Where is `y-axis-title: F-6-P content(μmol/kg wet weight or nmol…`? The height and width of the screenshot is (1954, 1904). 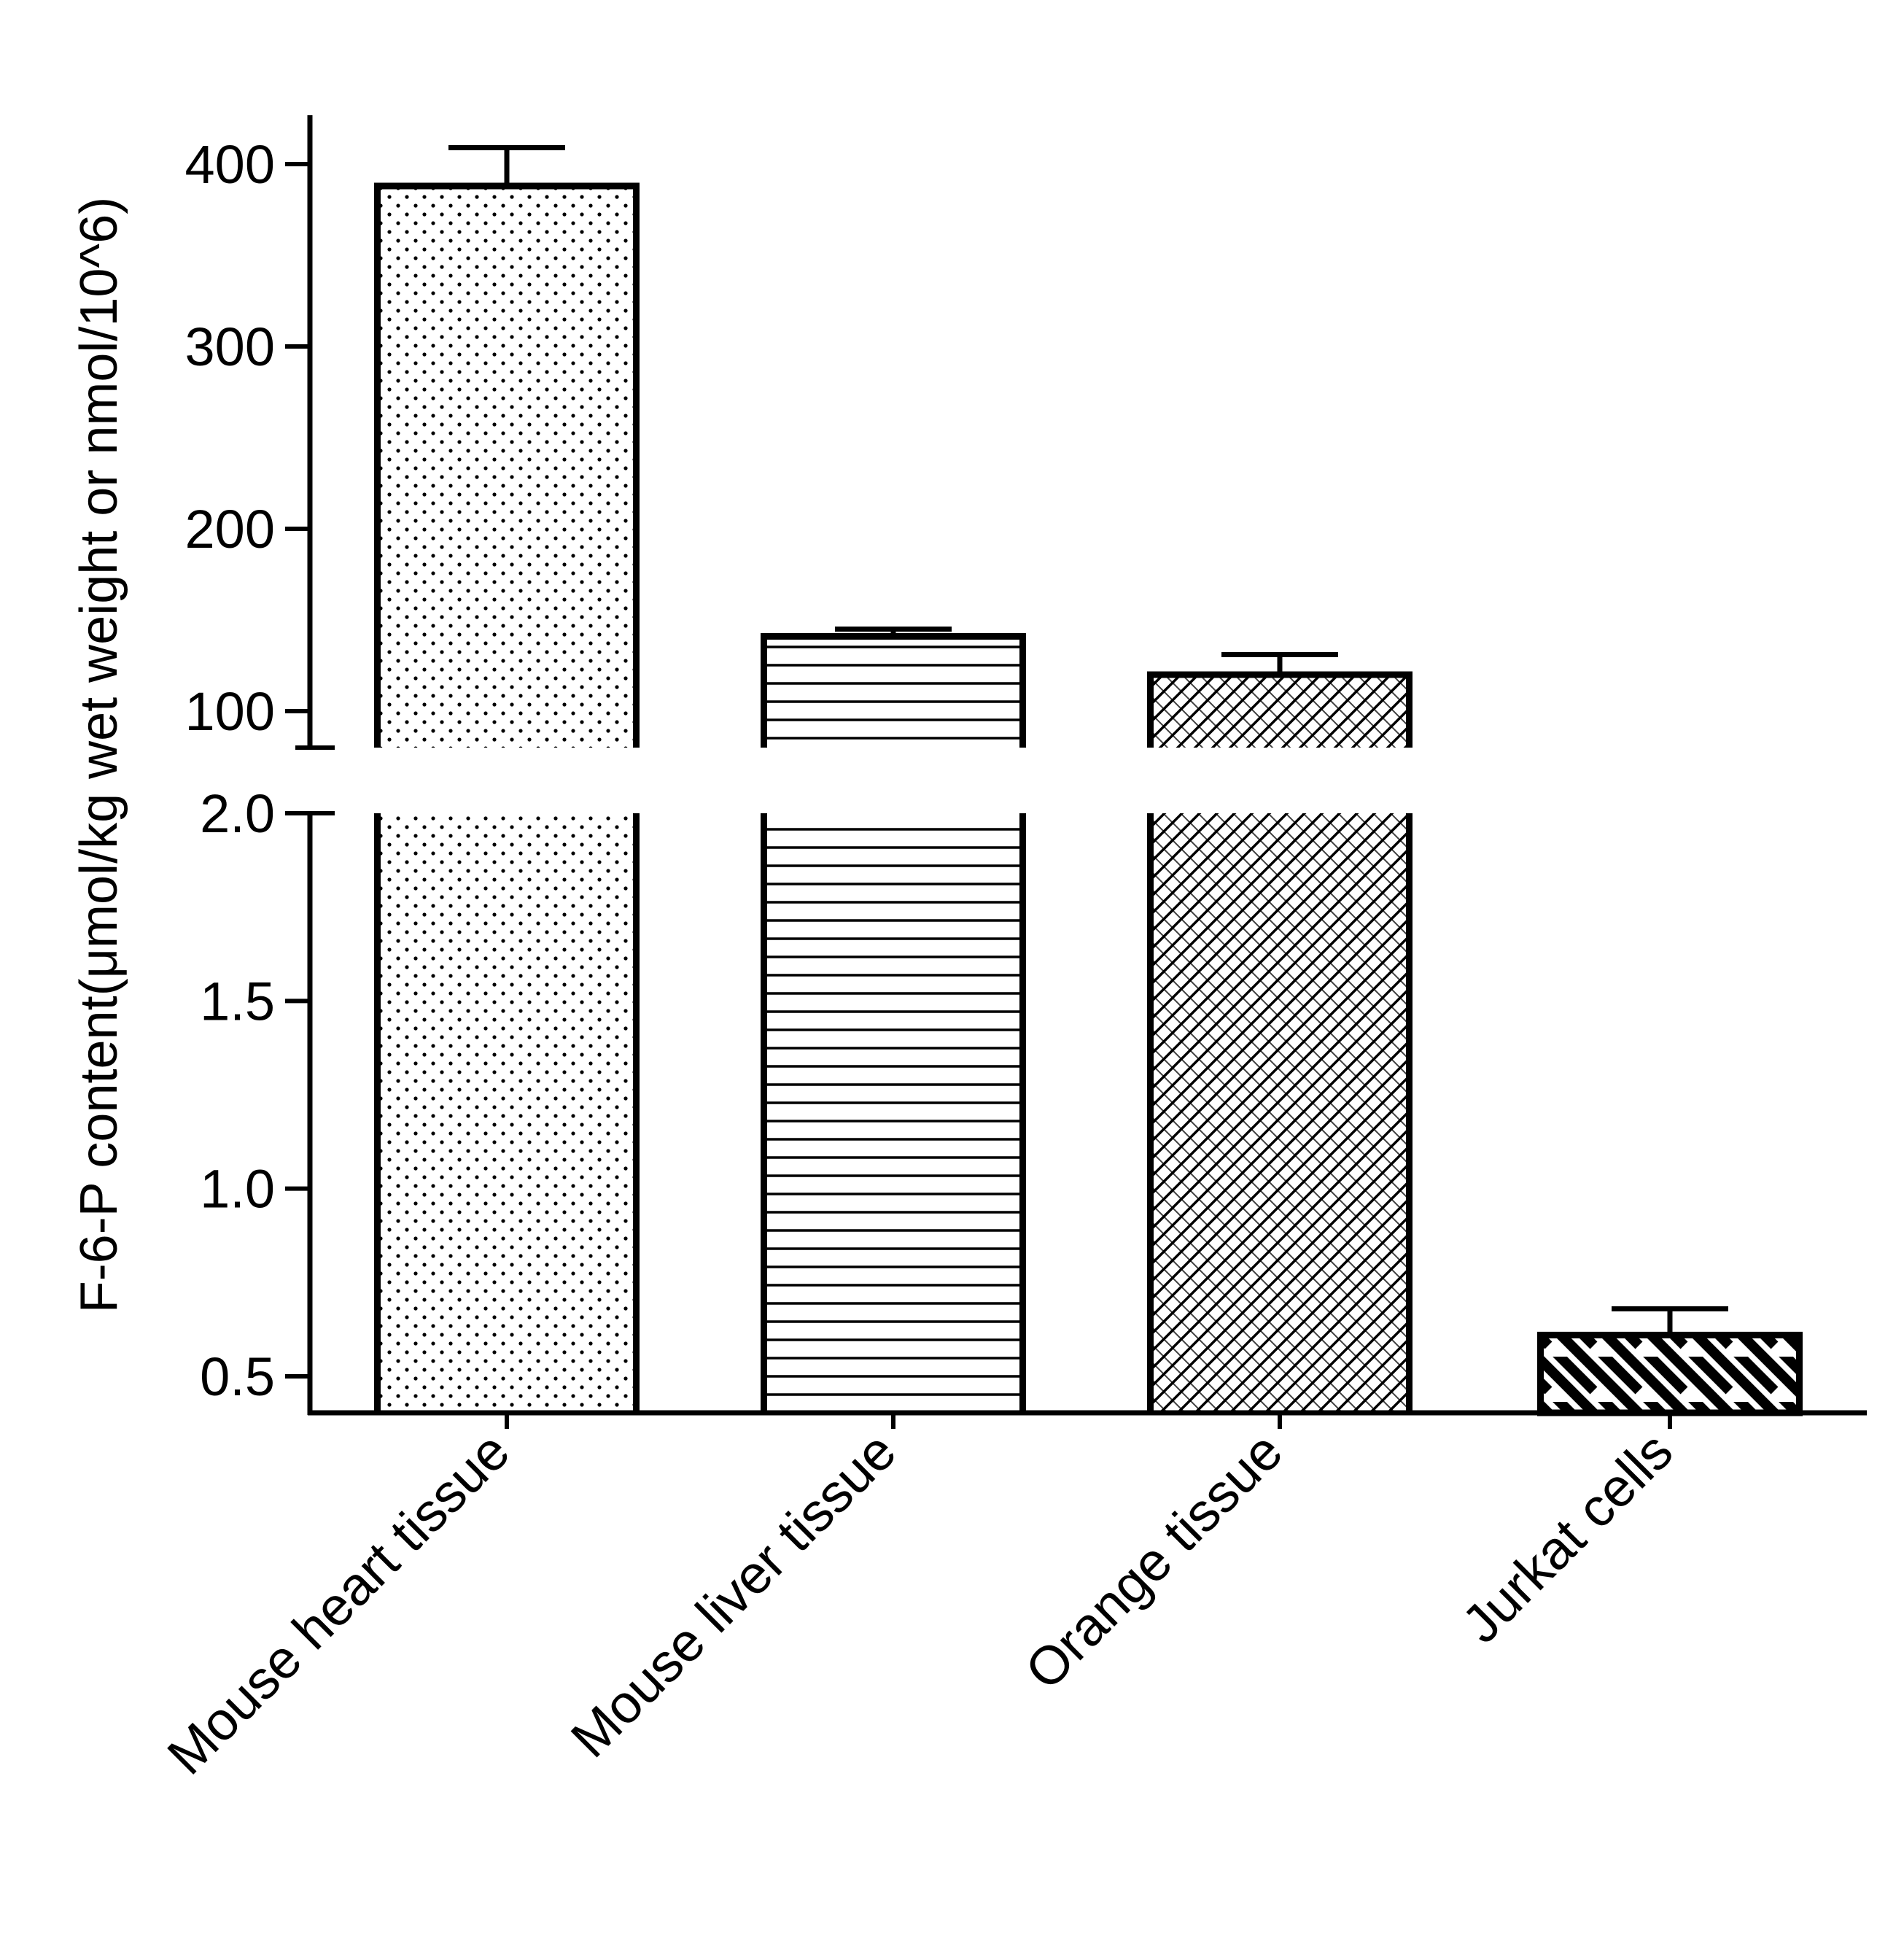
y-axis-title: F-6-P content(μmol/kg wet weight or nmol… is located at coordinates (99, 756).